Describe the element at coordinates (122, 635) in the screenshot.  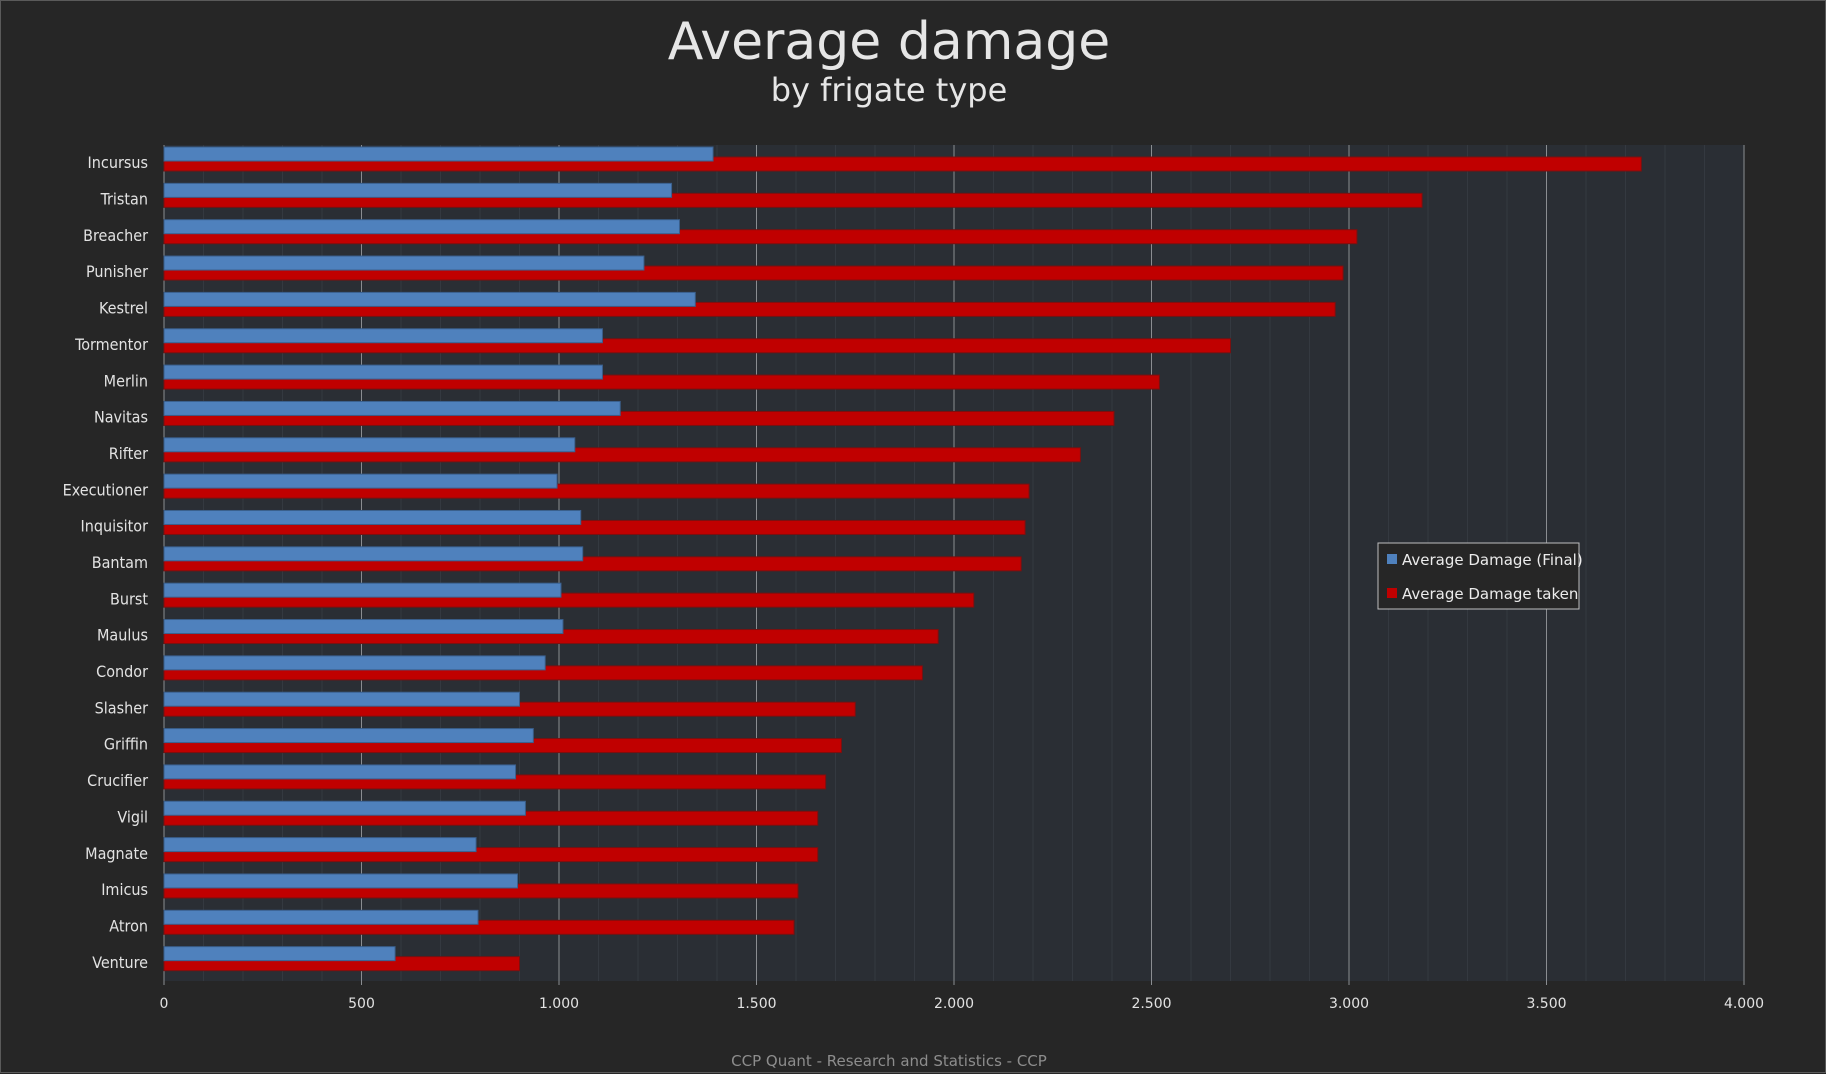
I see `category-label: Maulus` at that location.